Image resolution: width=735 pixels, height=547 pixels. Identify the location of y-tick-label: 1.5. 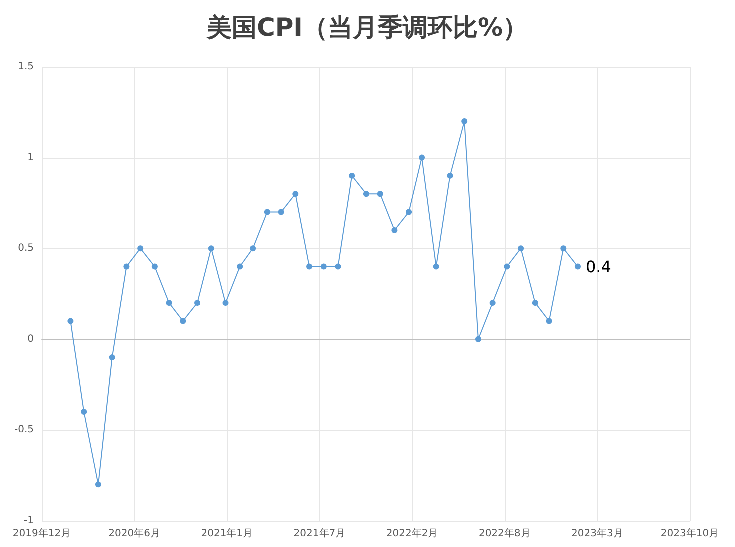
(26, 67).